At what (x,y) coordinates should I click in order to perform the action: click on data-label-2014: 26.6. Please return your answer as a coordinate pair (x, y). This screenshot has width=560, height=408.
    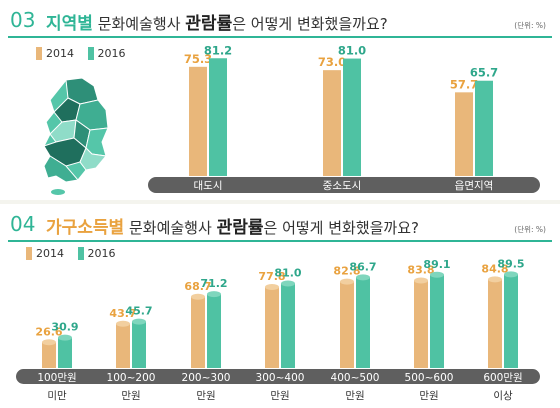
    Looking at the image, I should click on (48, 331).